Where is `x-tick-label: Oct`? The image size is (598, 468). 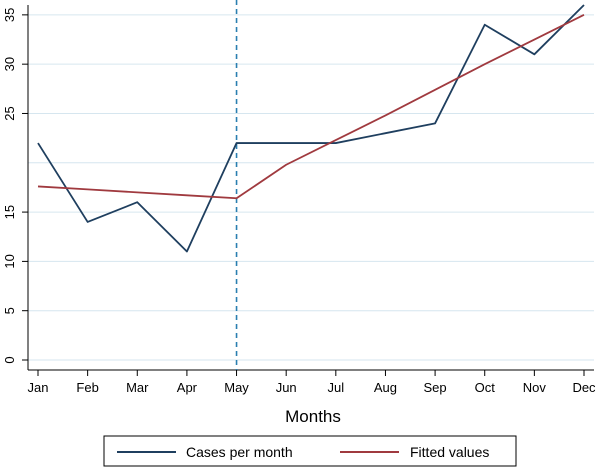 x-tick-label: Oct is located at coordinates (485, 387).